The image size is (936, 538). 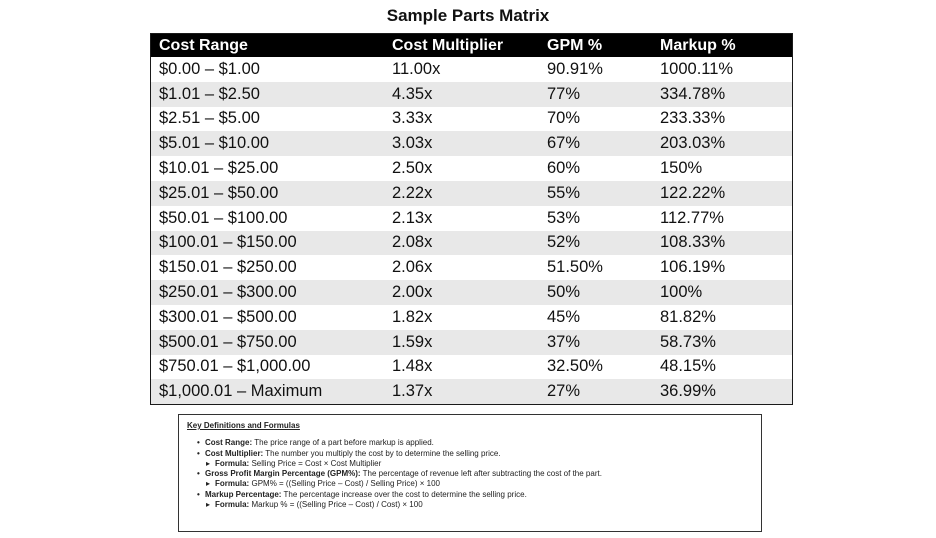 I want to click on cell-cost-range: $2.51 – $5.00, so click(x=209, y=118).